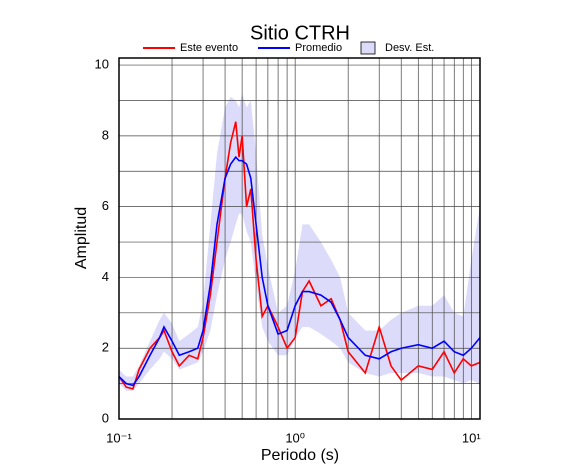 The image size is (586, 475). I want to click on y-tick-label: 0, so click(105, 417).